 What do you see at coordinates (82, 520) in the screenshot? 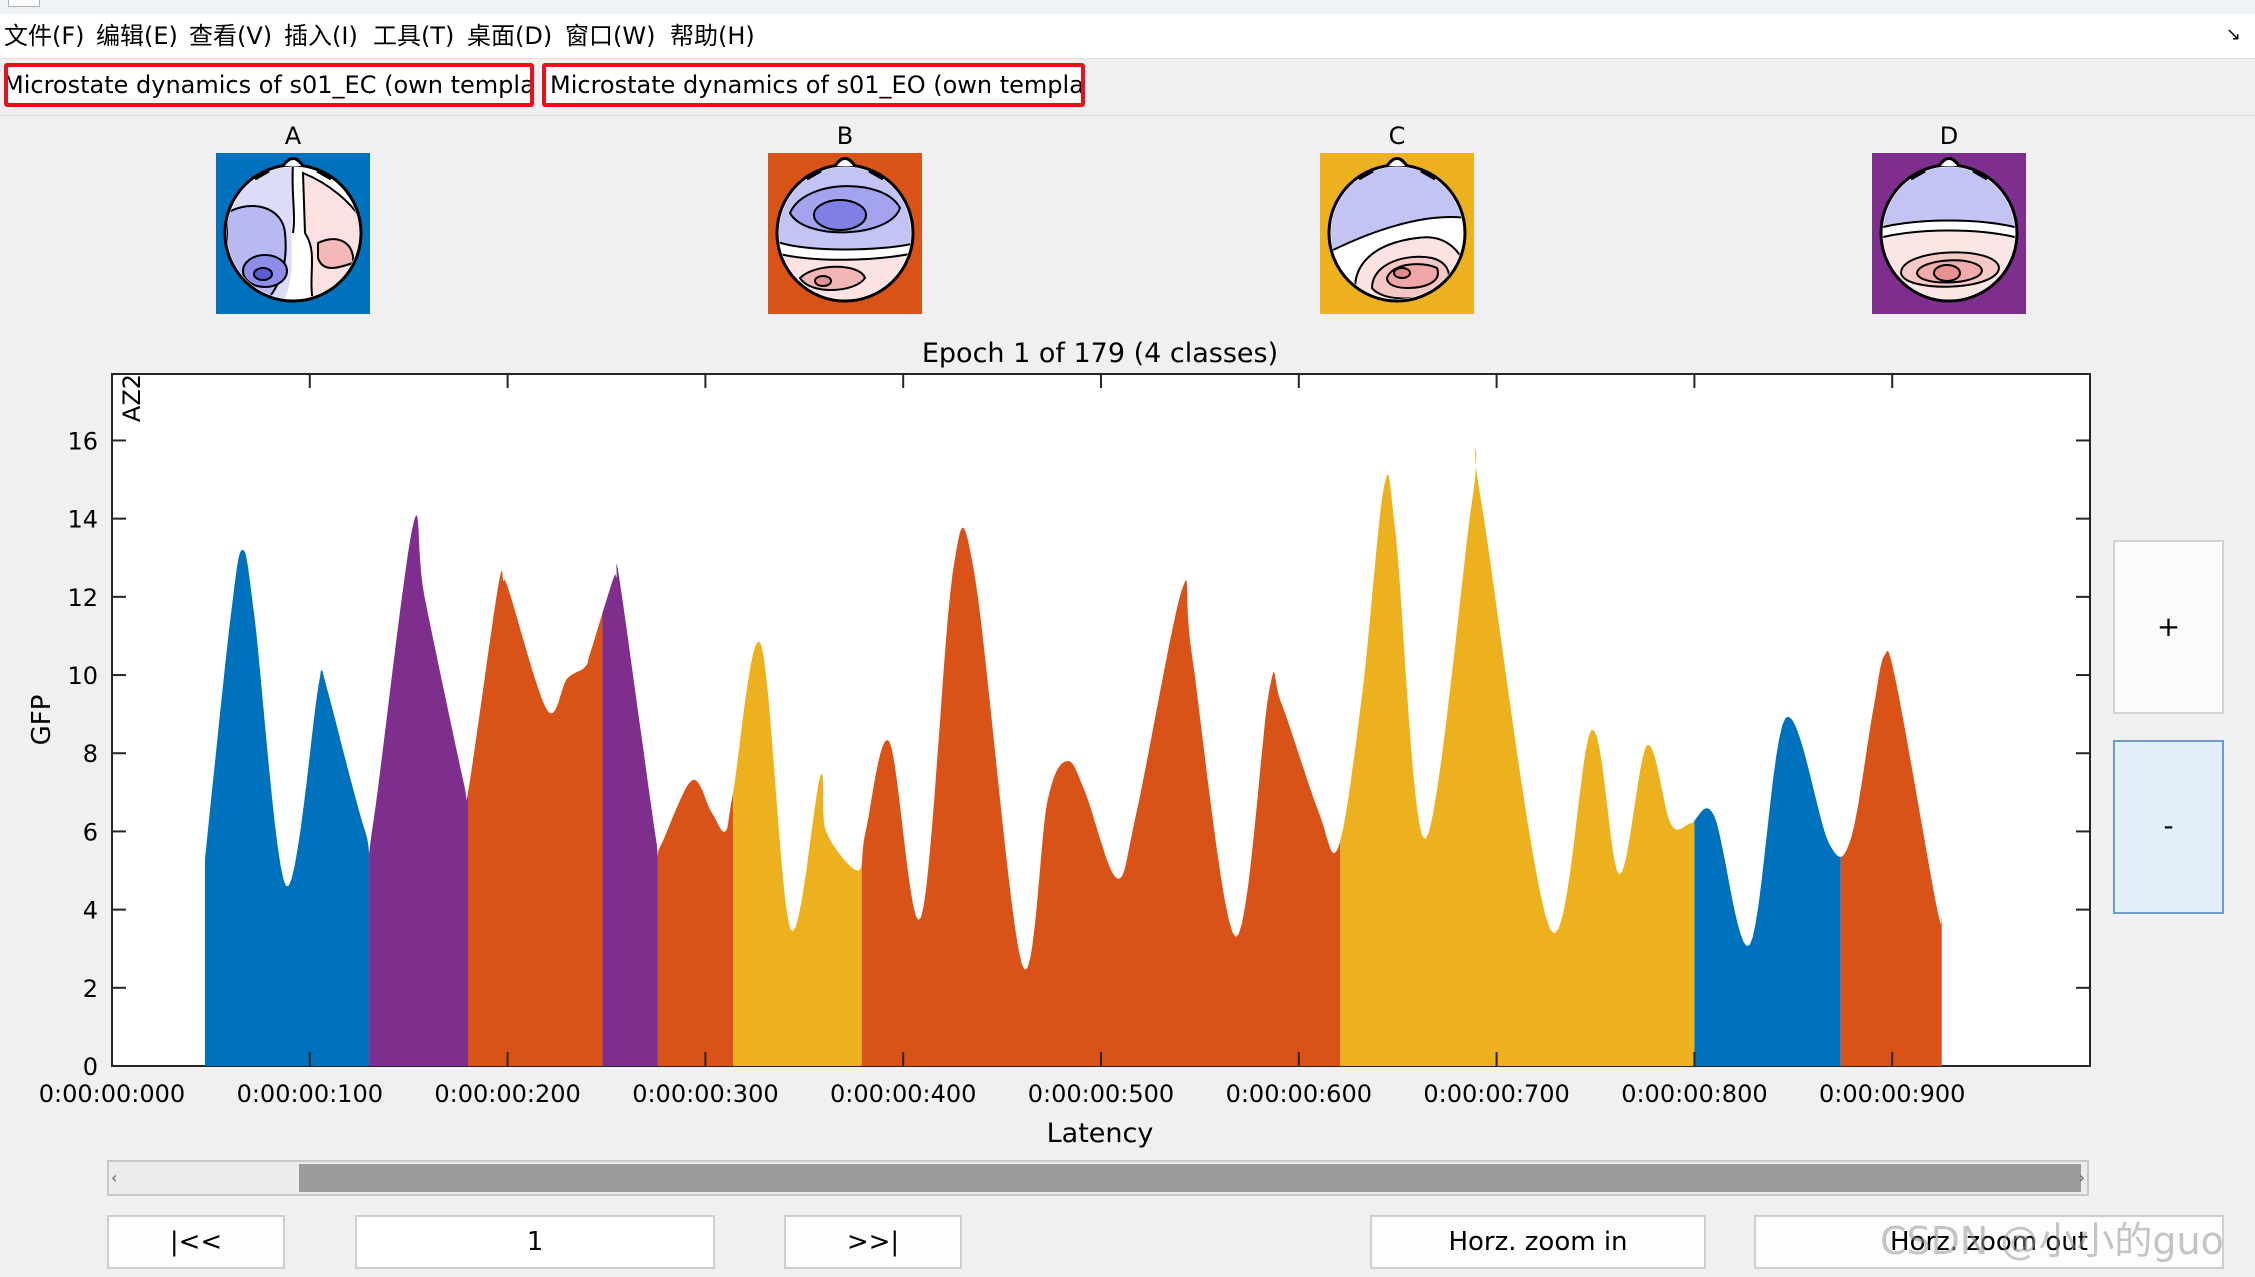
I see `y-tick-label: 14` at bounding box center [82, 520].